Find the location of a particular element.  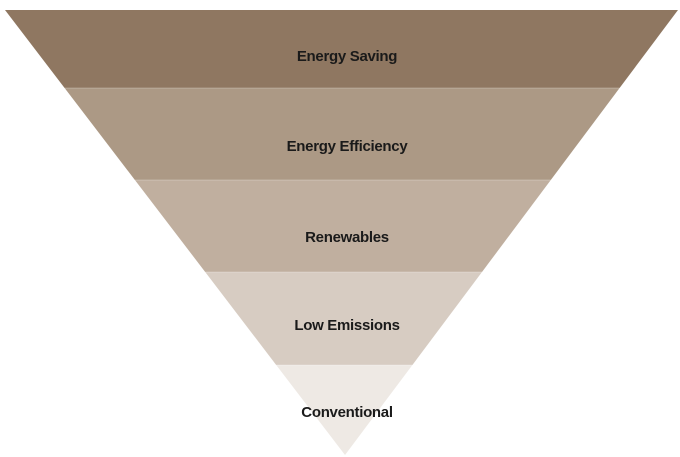

level-label: Conventional is located at coordinates (347, 412).